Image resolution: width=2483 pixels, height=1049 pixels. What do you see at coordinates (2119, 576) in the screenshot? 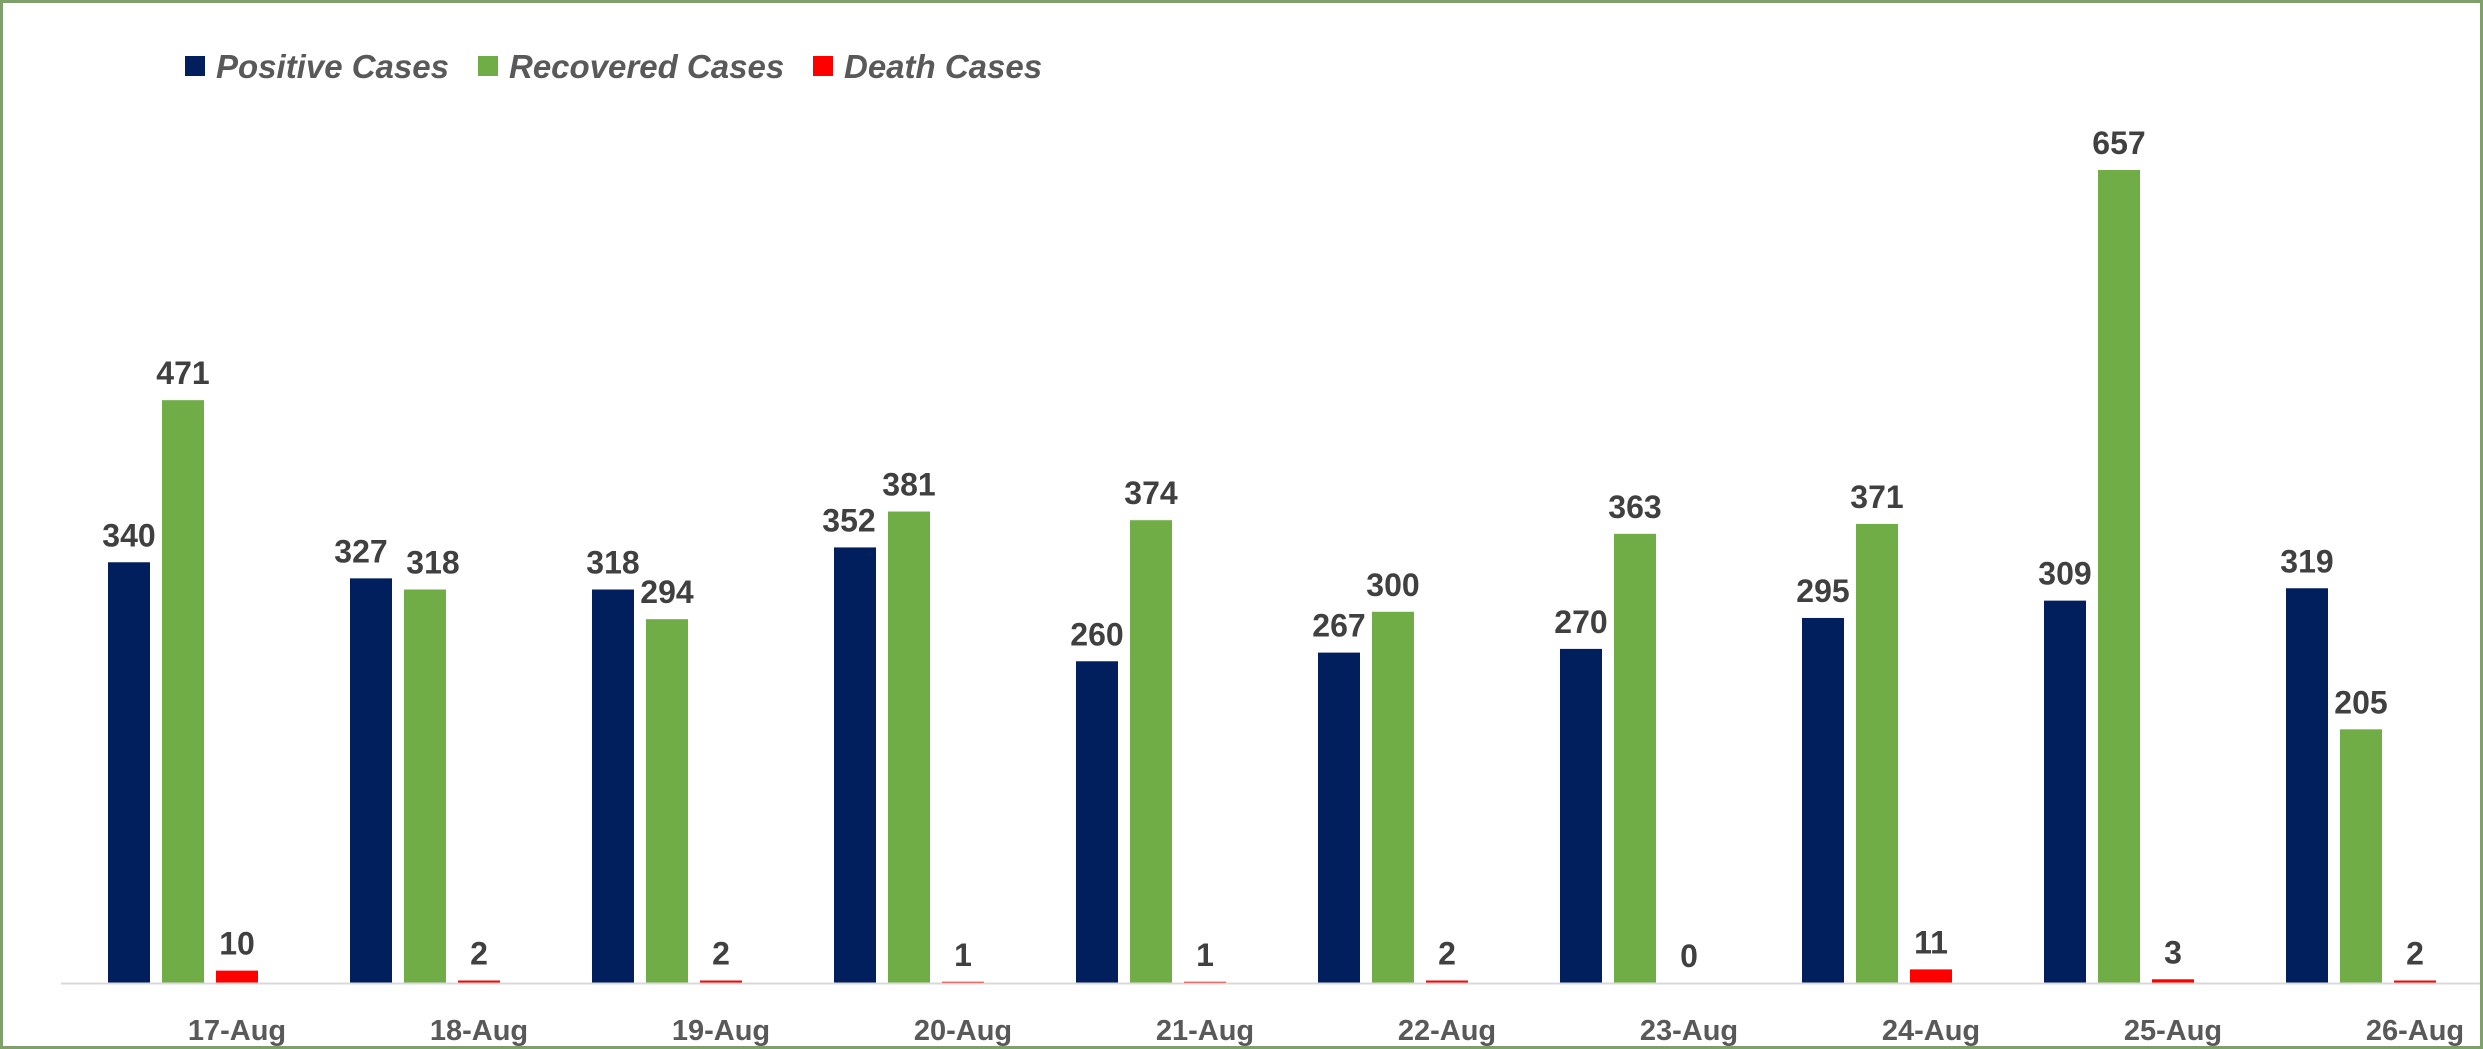
I see `bar-recovered-cases-25-aug` at bounding box center [2119, 576].